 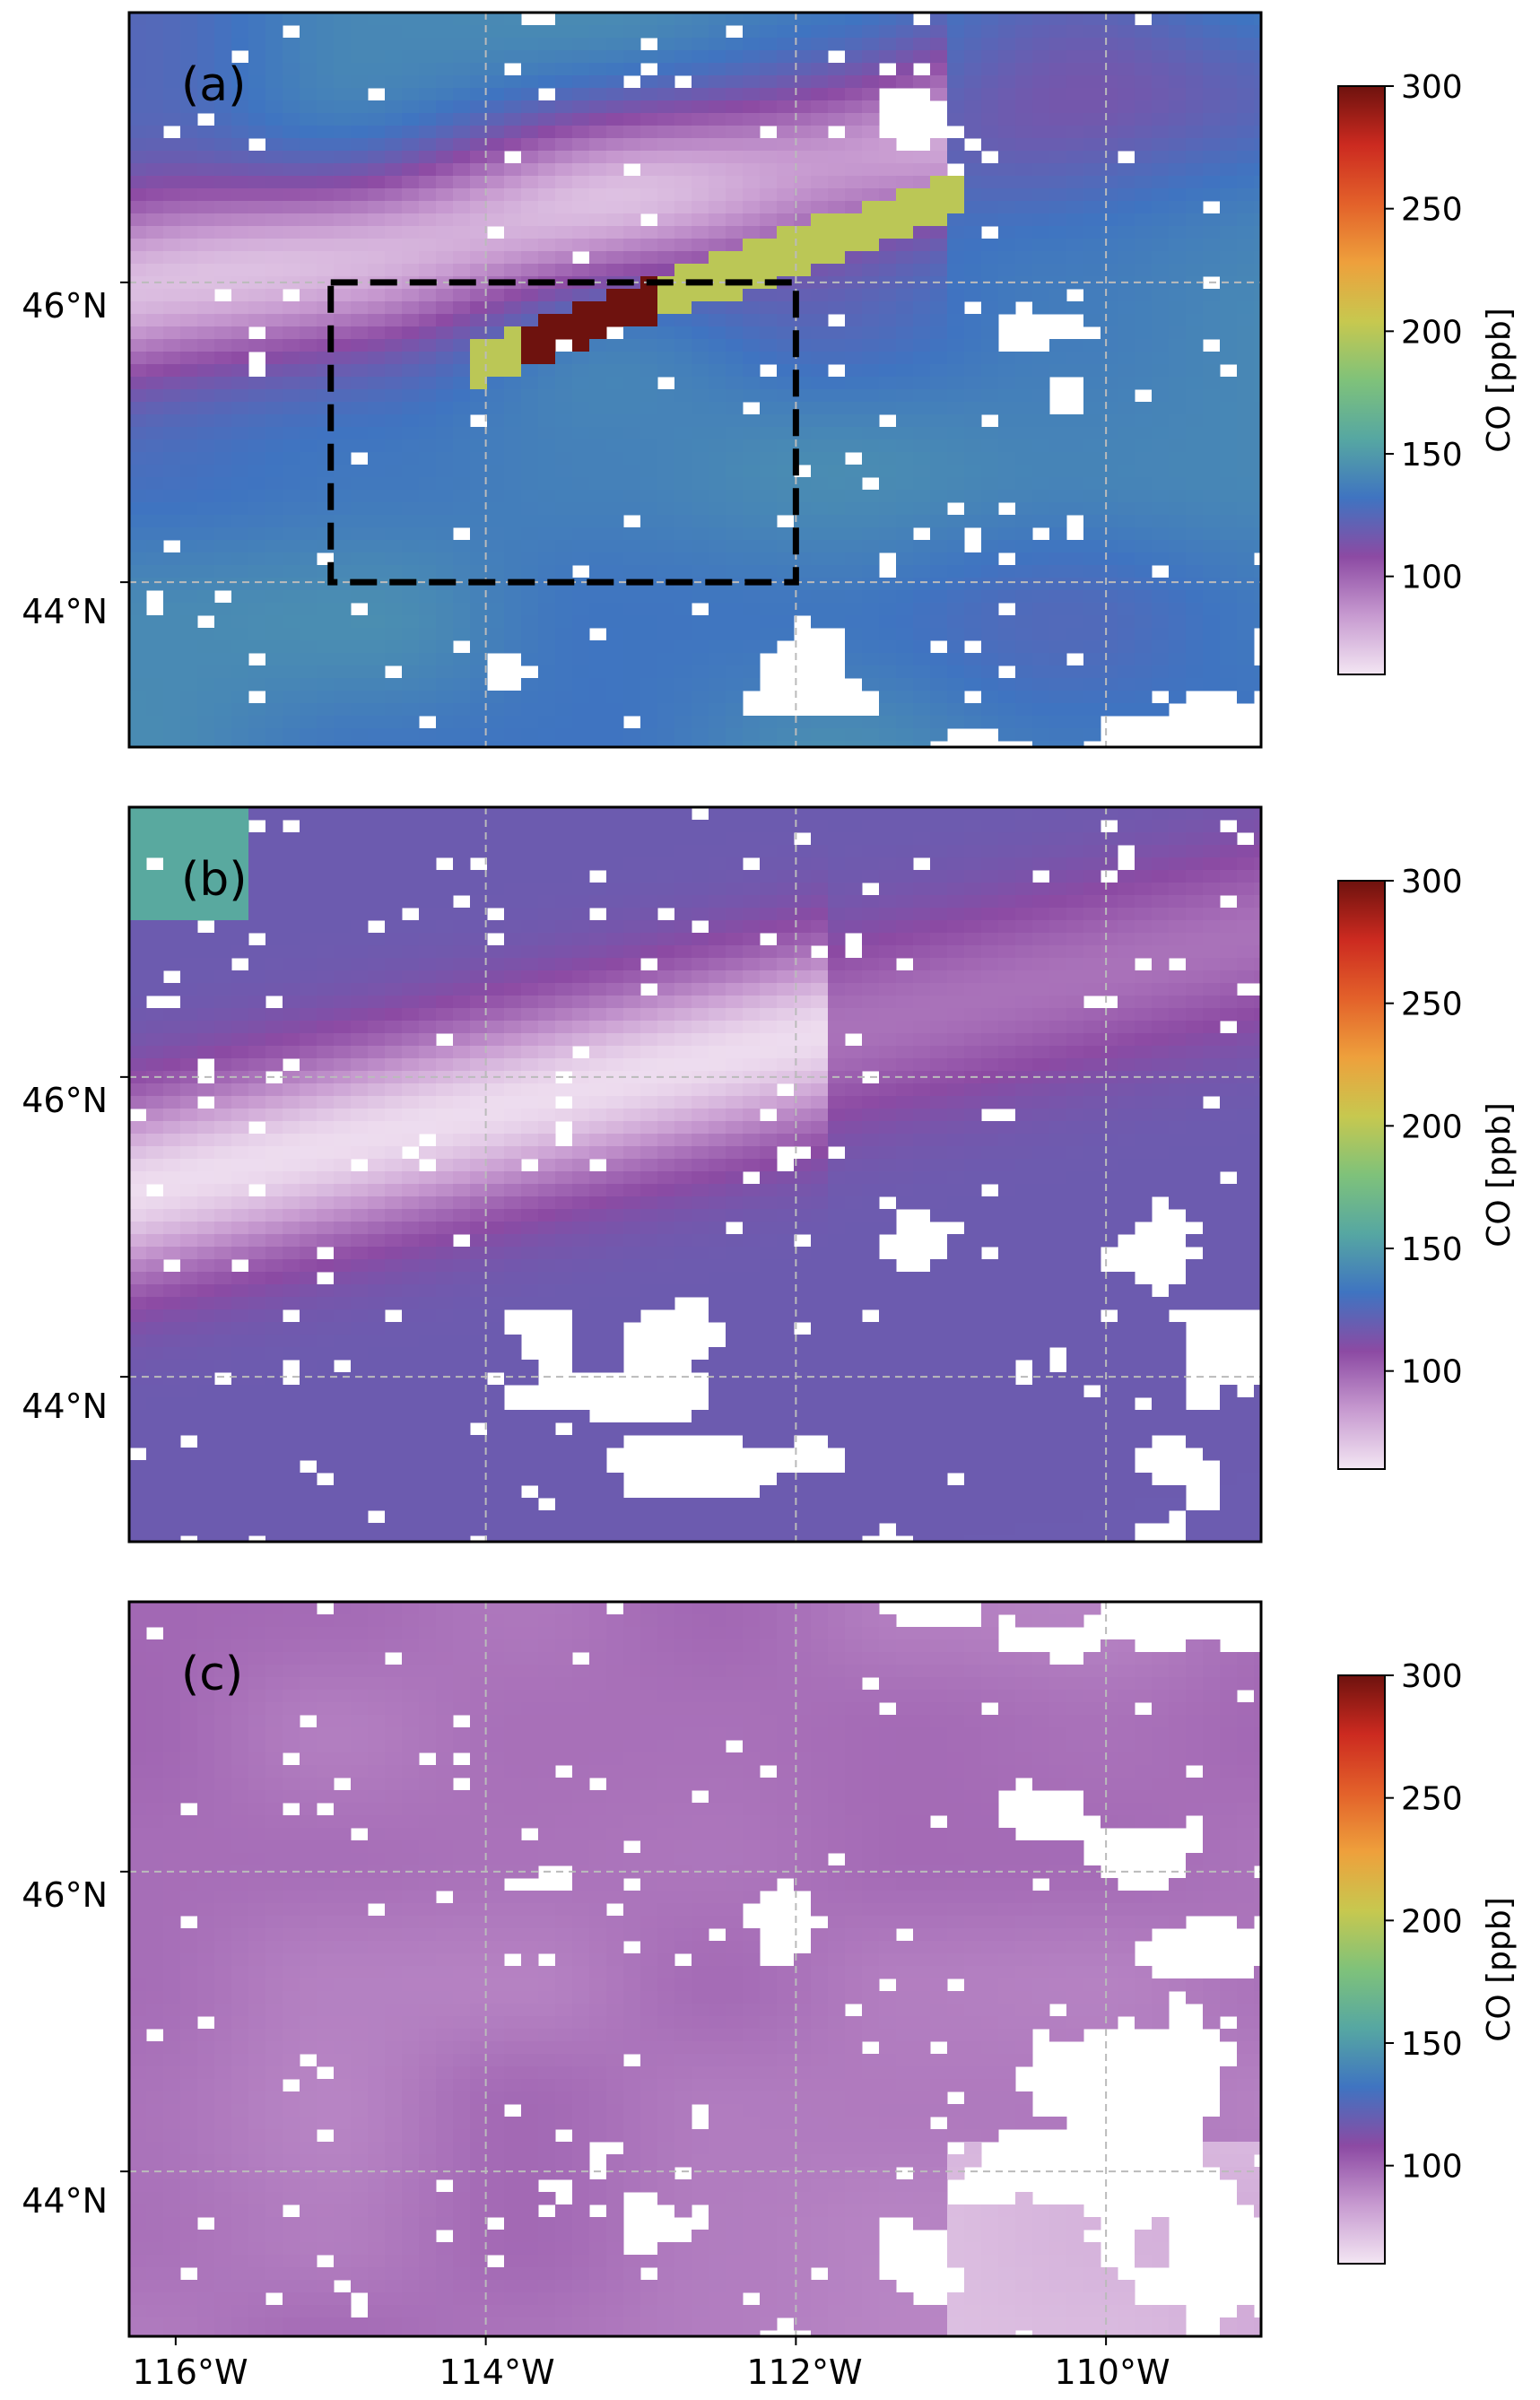 I want to click on colorbar-tick-label: 200, so click(x=1432, y=332).